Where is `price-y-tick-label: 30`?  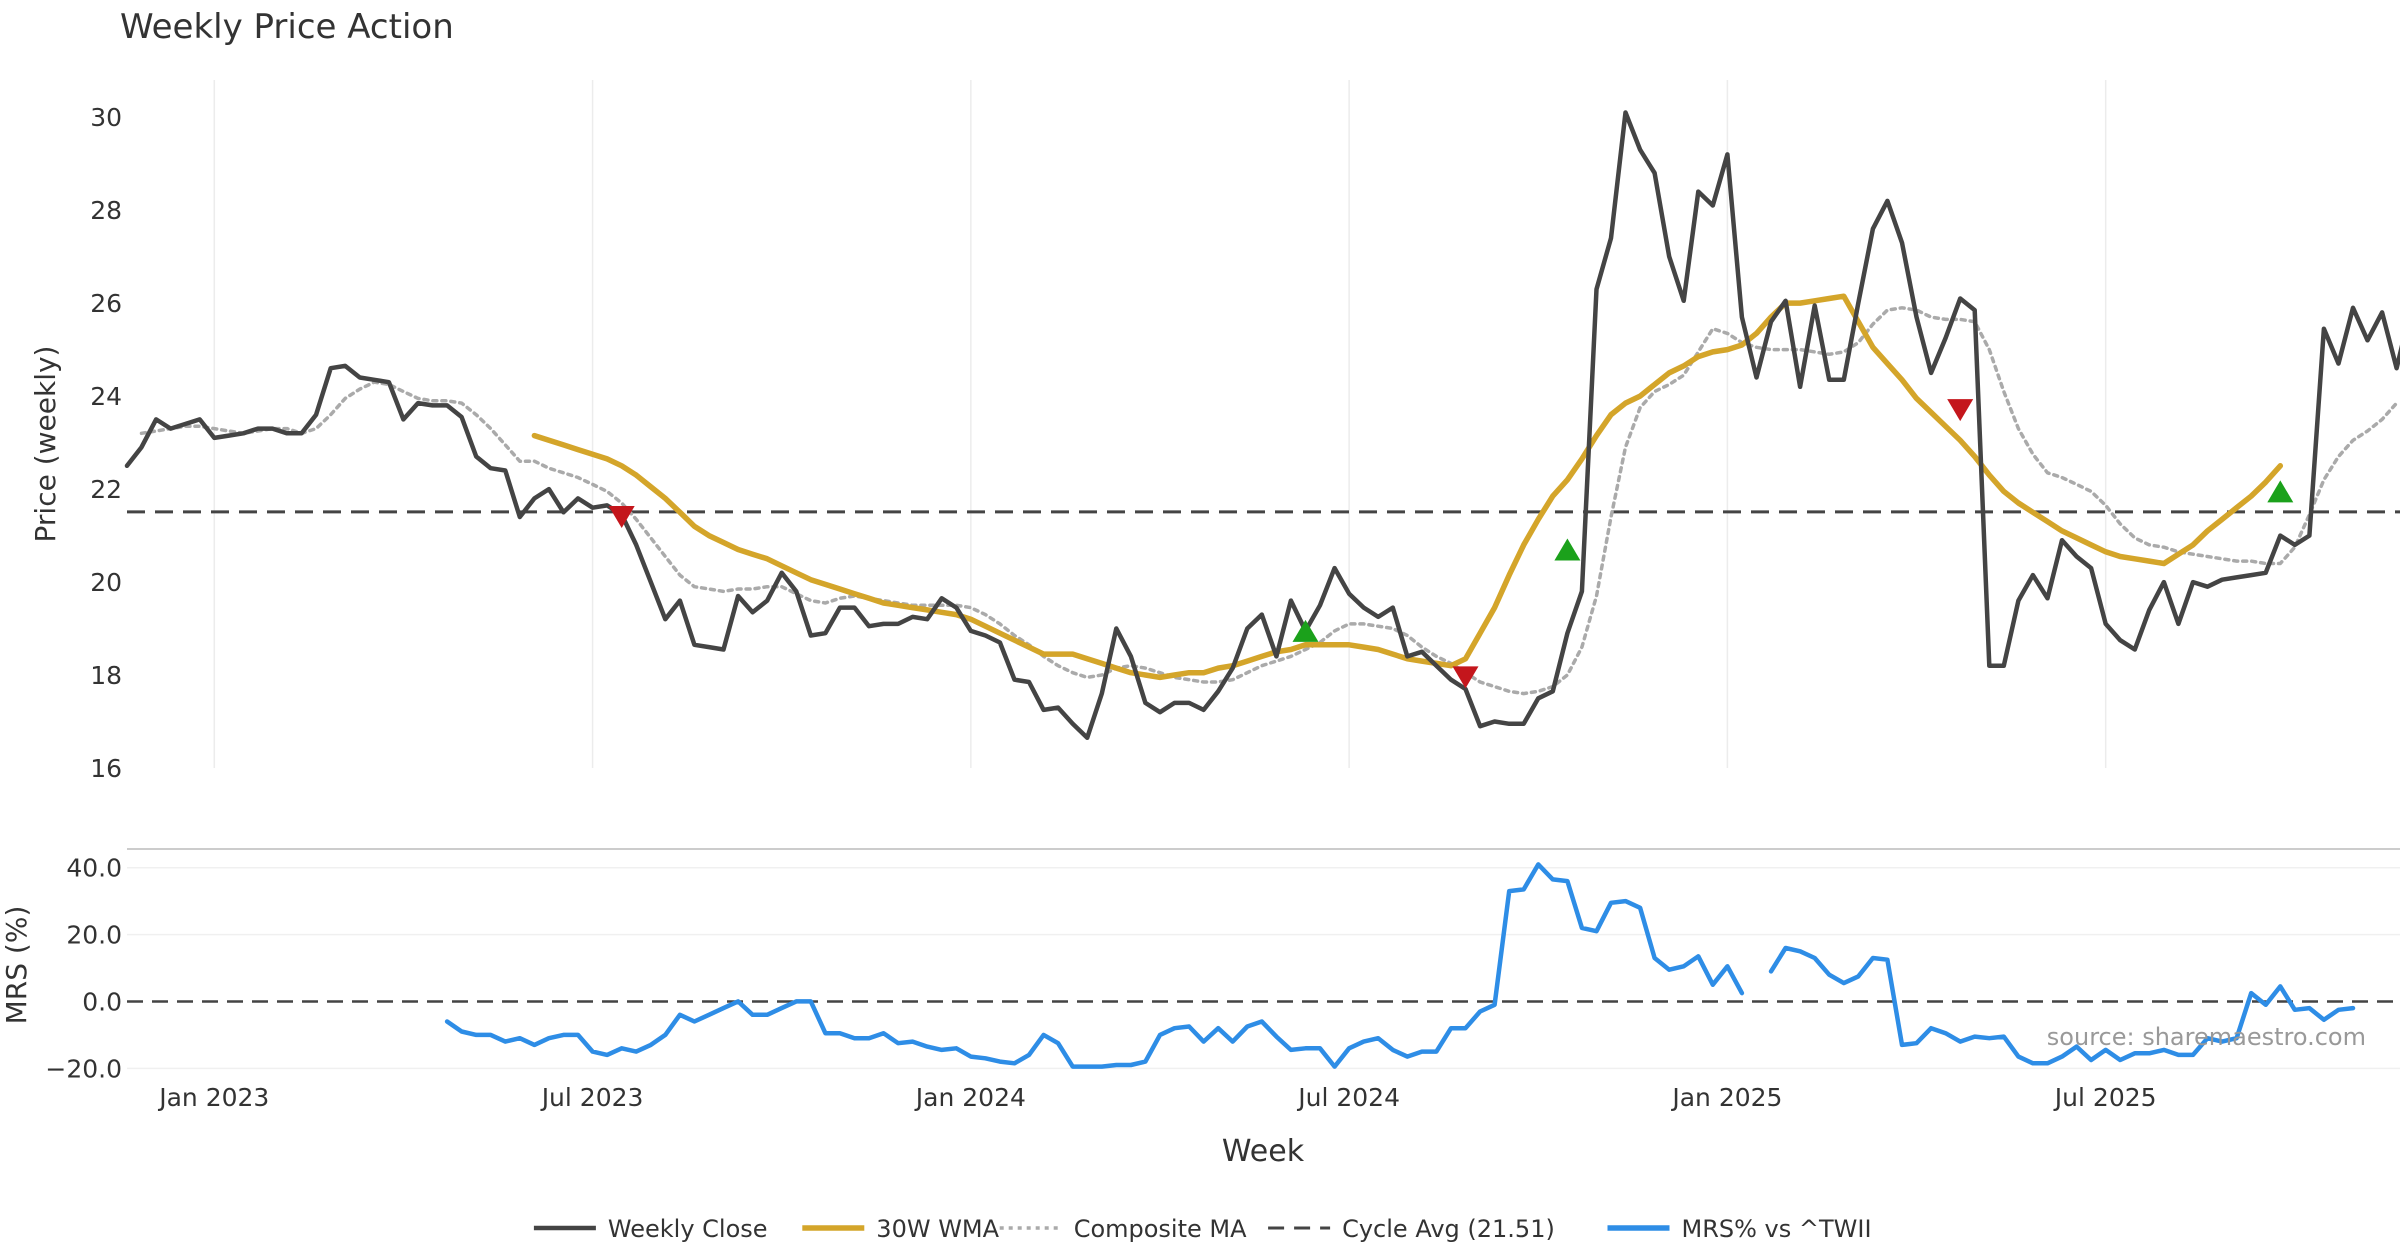
price-y-tick-label: 30 is located at coordinates (106, 117).